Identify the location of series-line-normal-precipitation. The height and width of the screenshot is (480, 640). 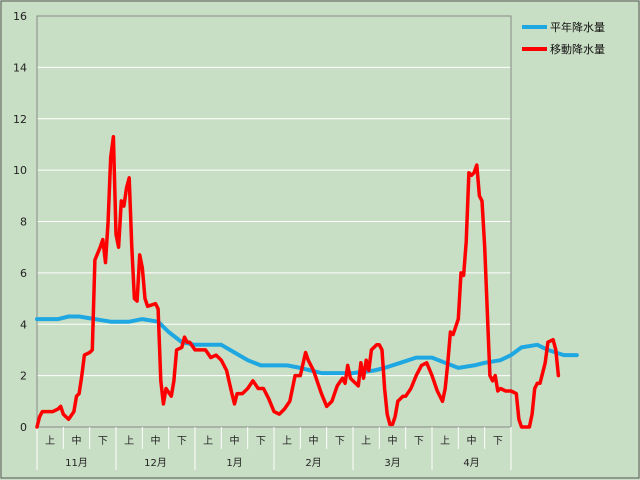
(307, 345).